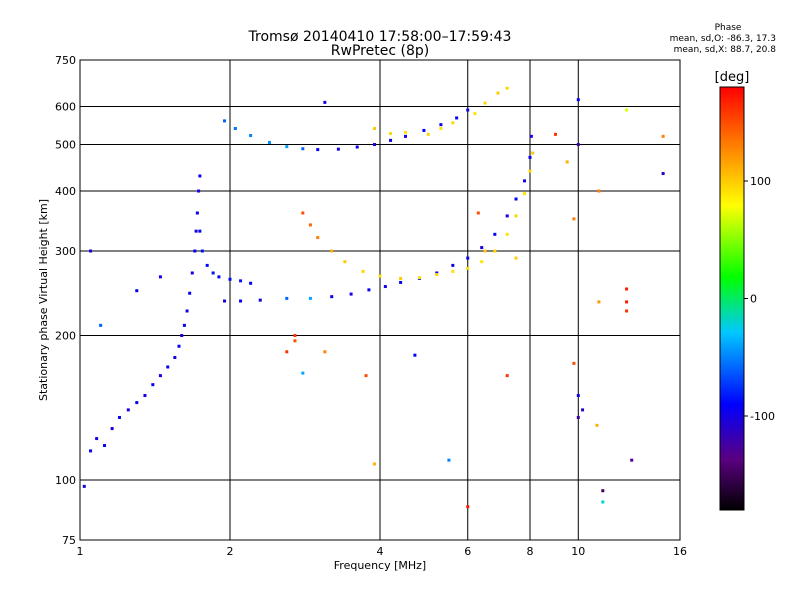  What do you see at coordinates (380, 51) in the screenshot?
I see `chart-title-line2: RwPretec (8p)` at bounding box center [380, 51].